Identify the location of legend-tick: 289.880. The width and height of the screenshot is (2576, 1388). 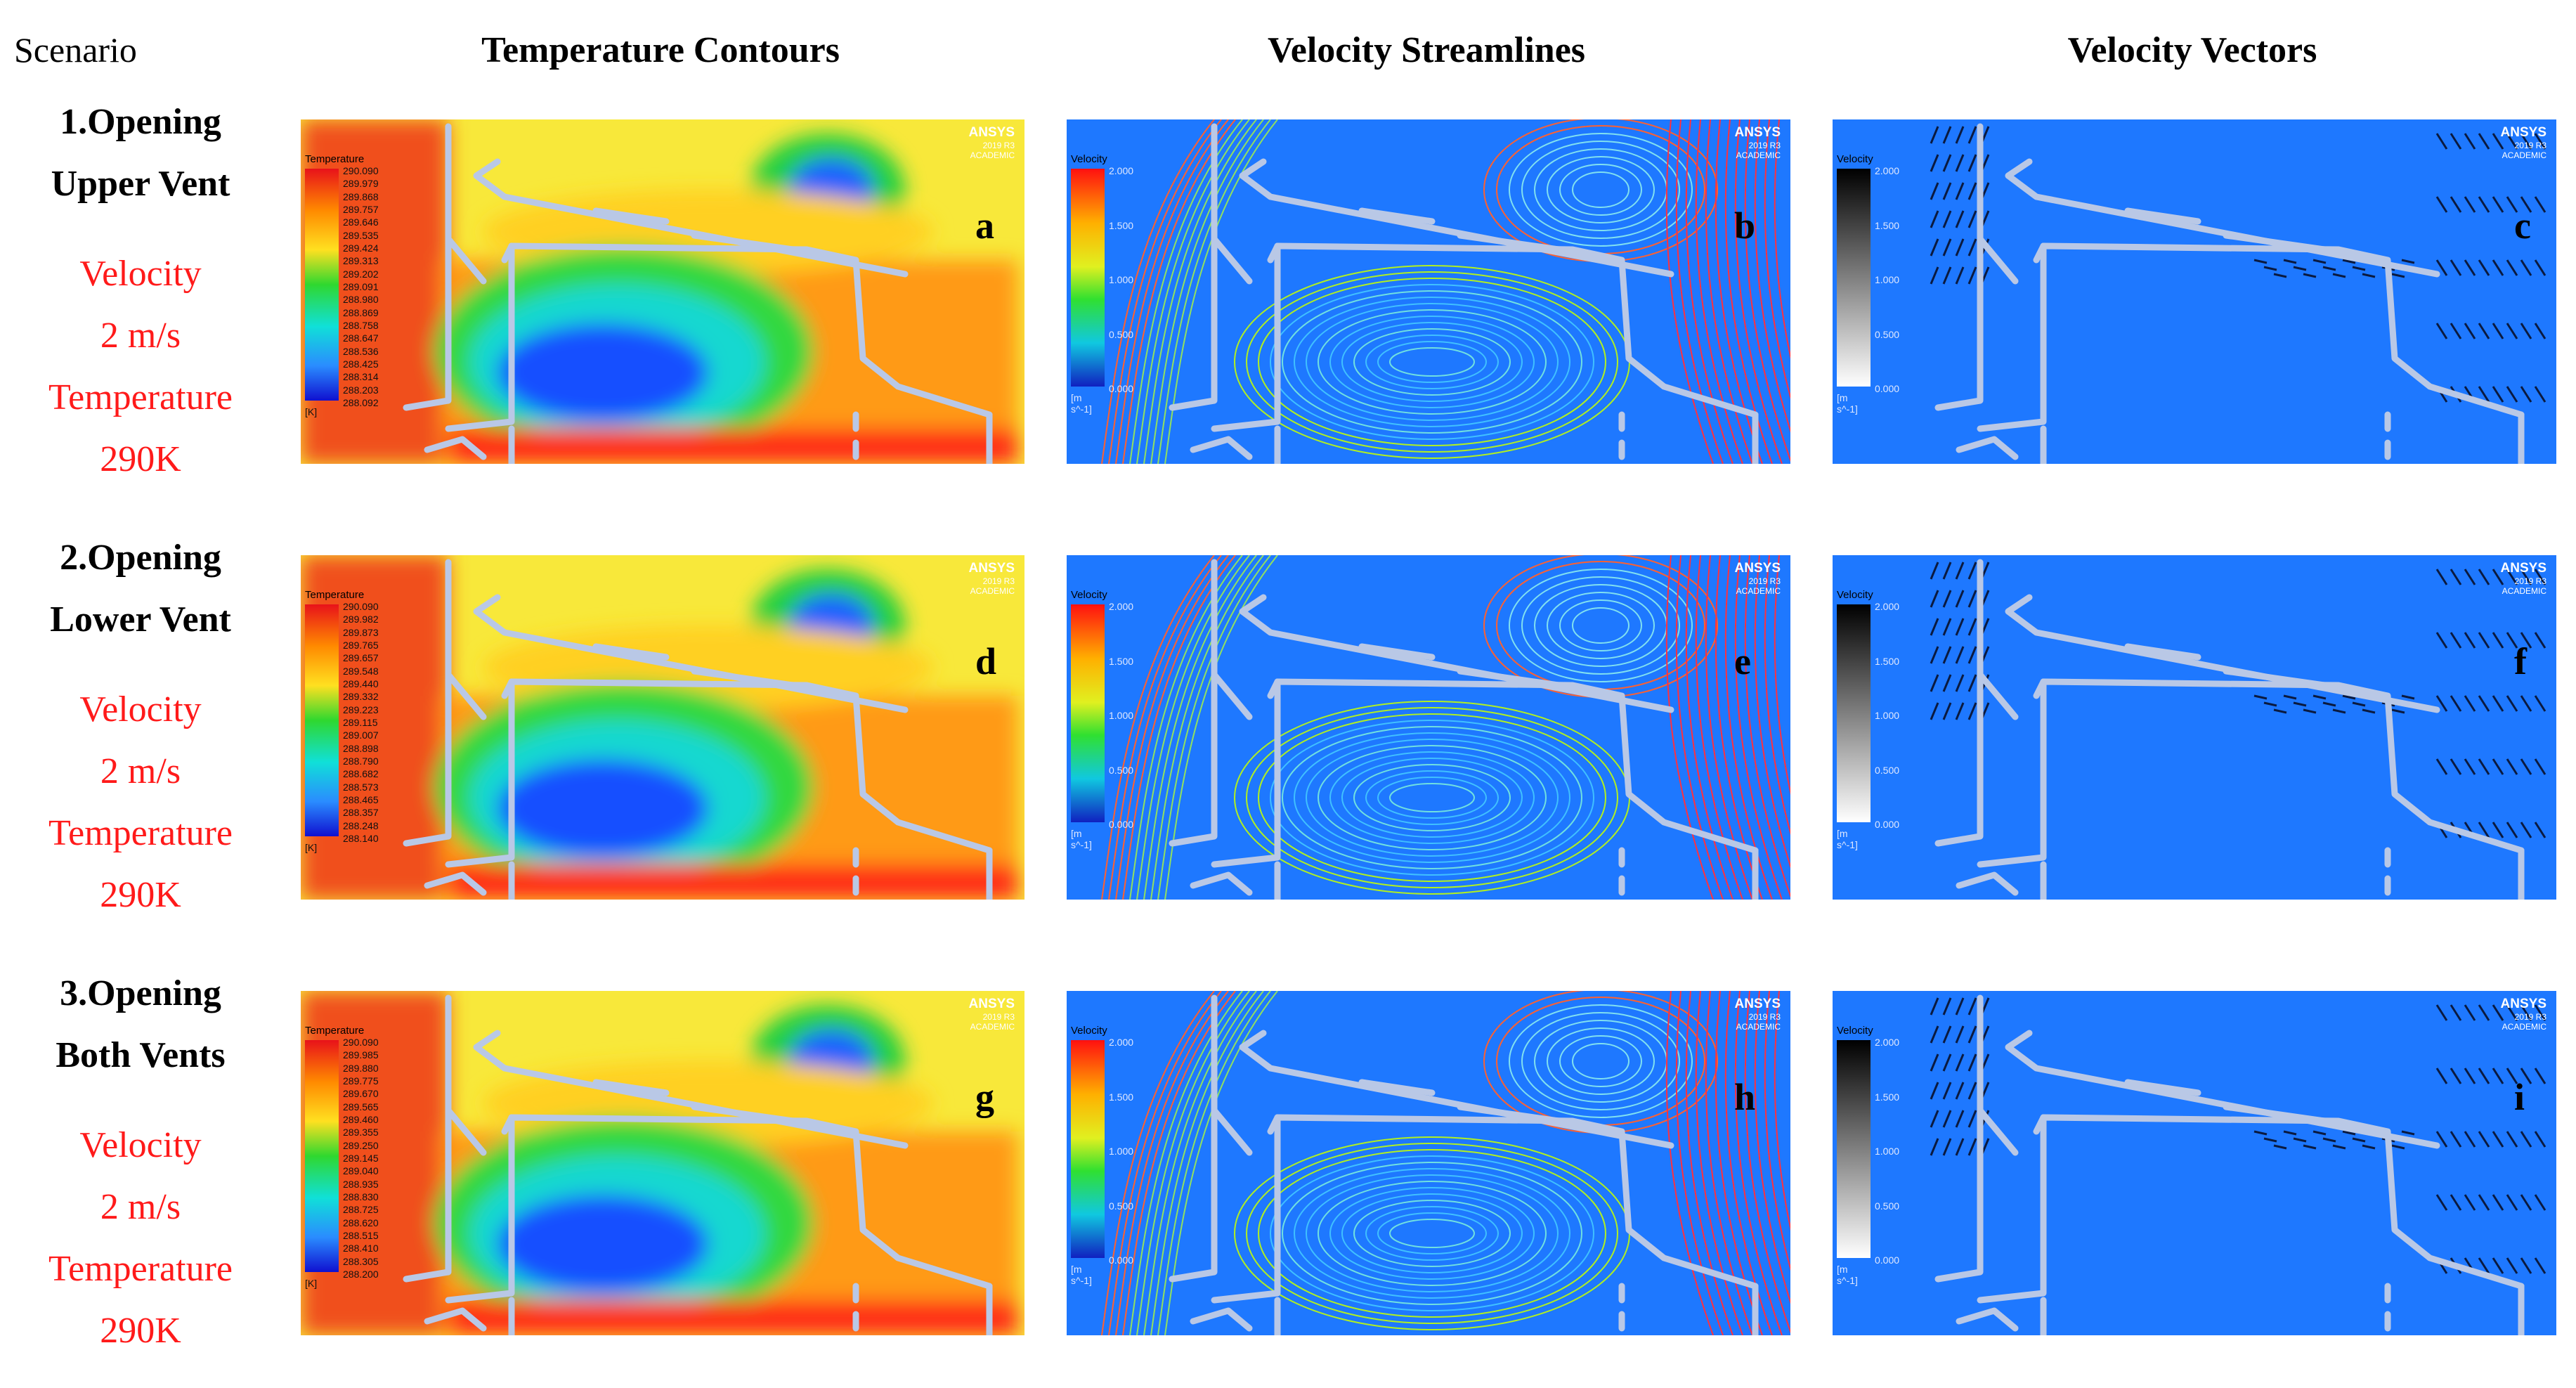
(361, 1068).